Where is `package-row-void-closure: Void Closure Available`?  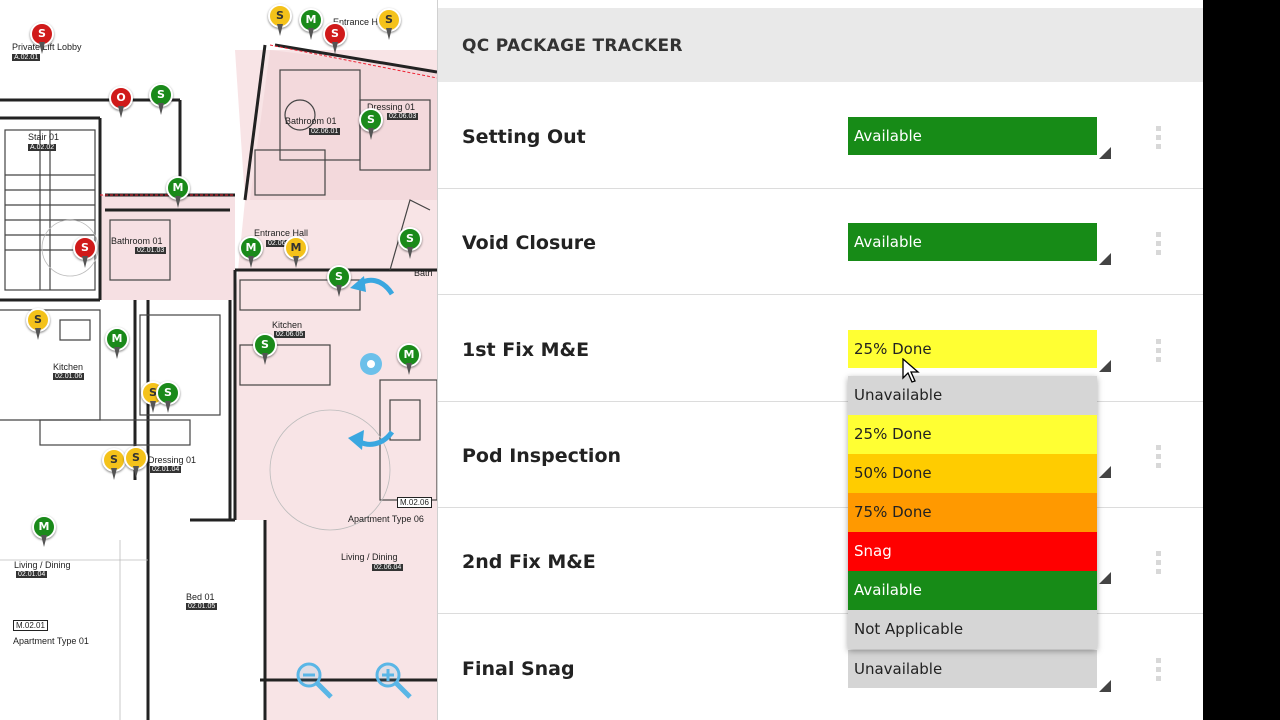
package-row-void-closure: Void Closure Available is located at coordinates (820, 242).